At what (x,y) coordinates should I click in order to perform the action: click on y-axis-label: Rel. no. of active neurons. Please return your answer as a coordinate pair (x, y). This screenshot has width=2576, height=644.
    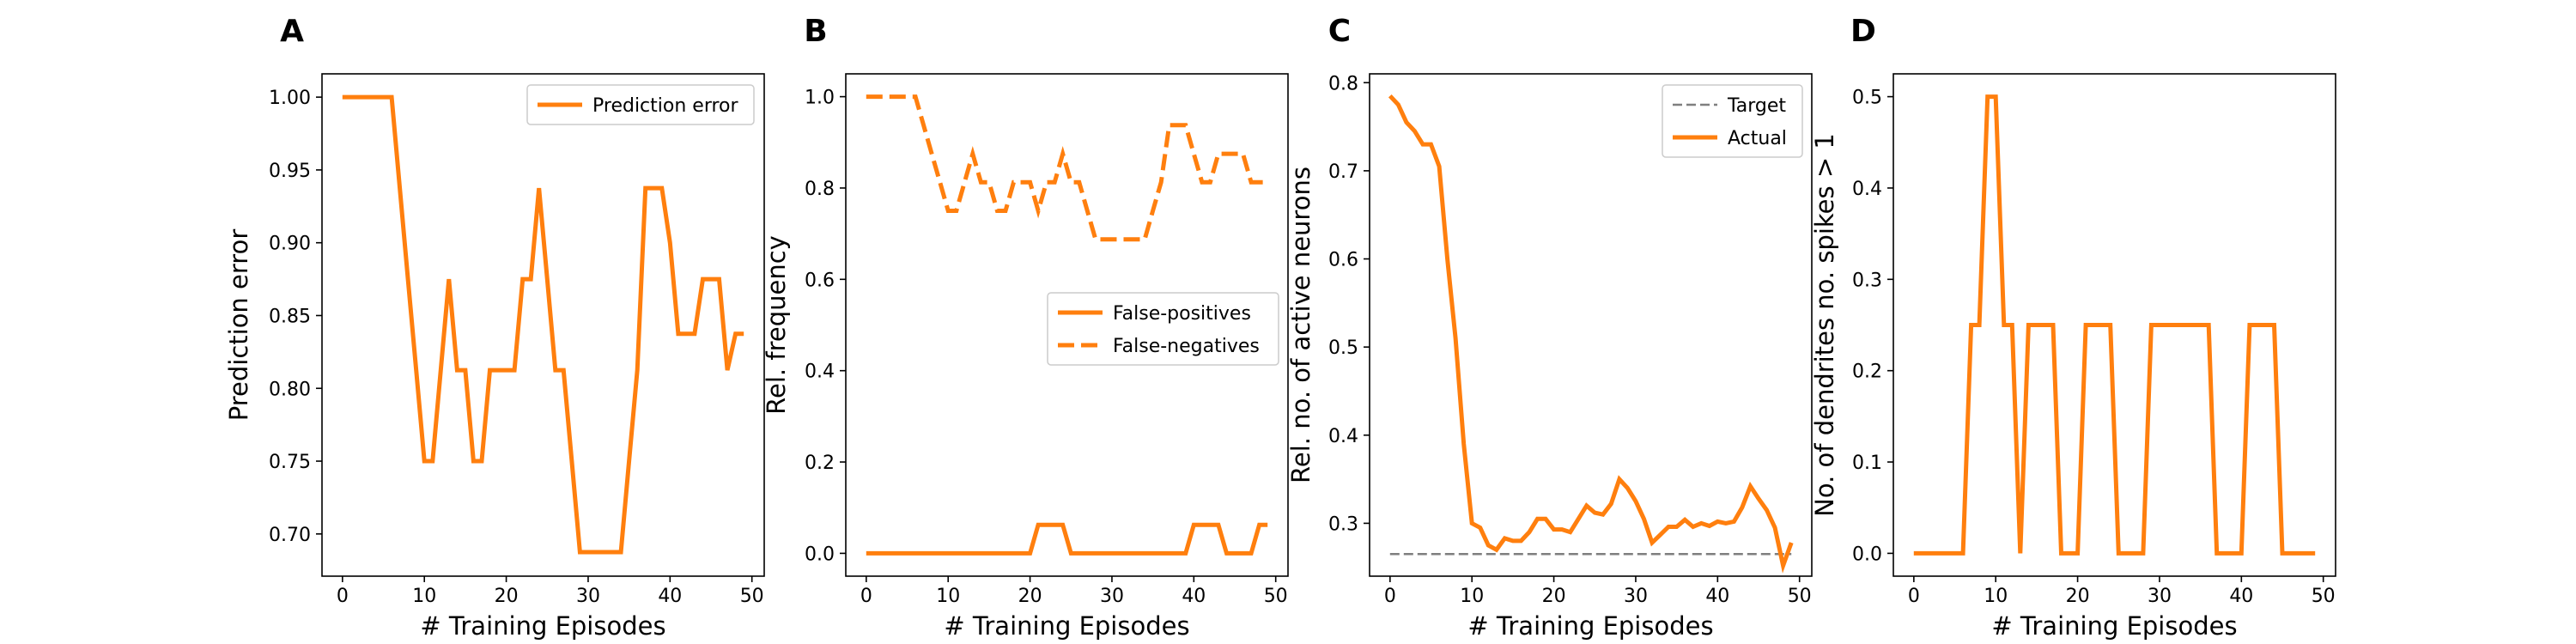
    Looking at the image, I should click on (1301, 325).